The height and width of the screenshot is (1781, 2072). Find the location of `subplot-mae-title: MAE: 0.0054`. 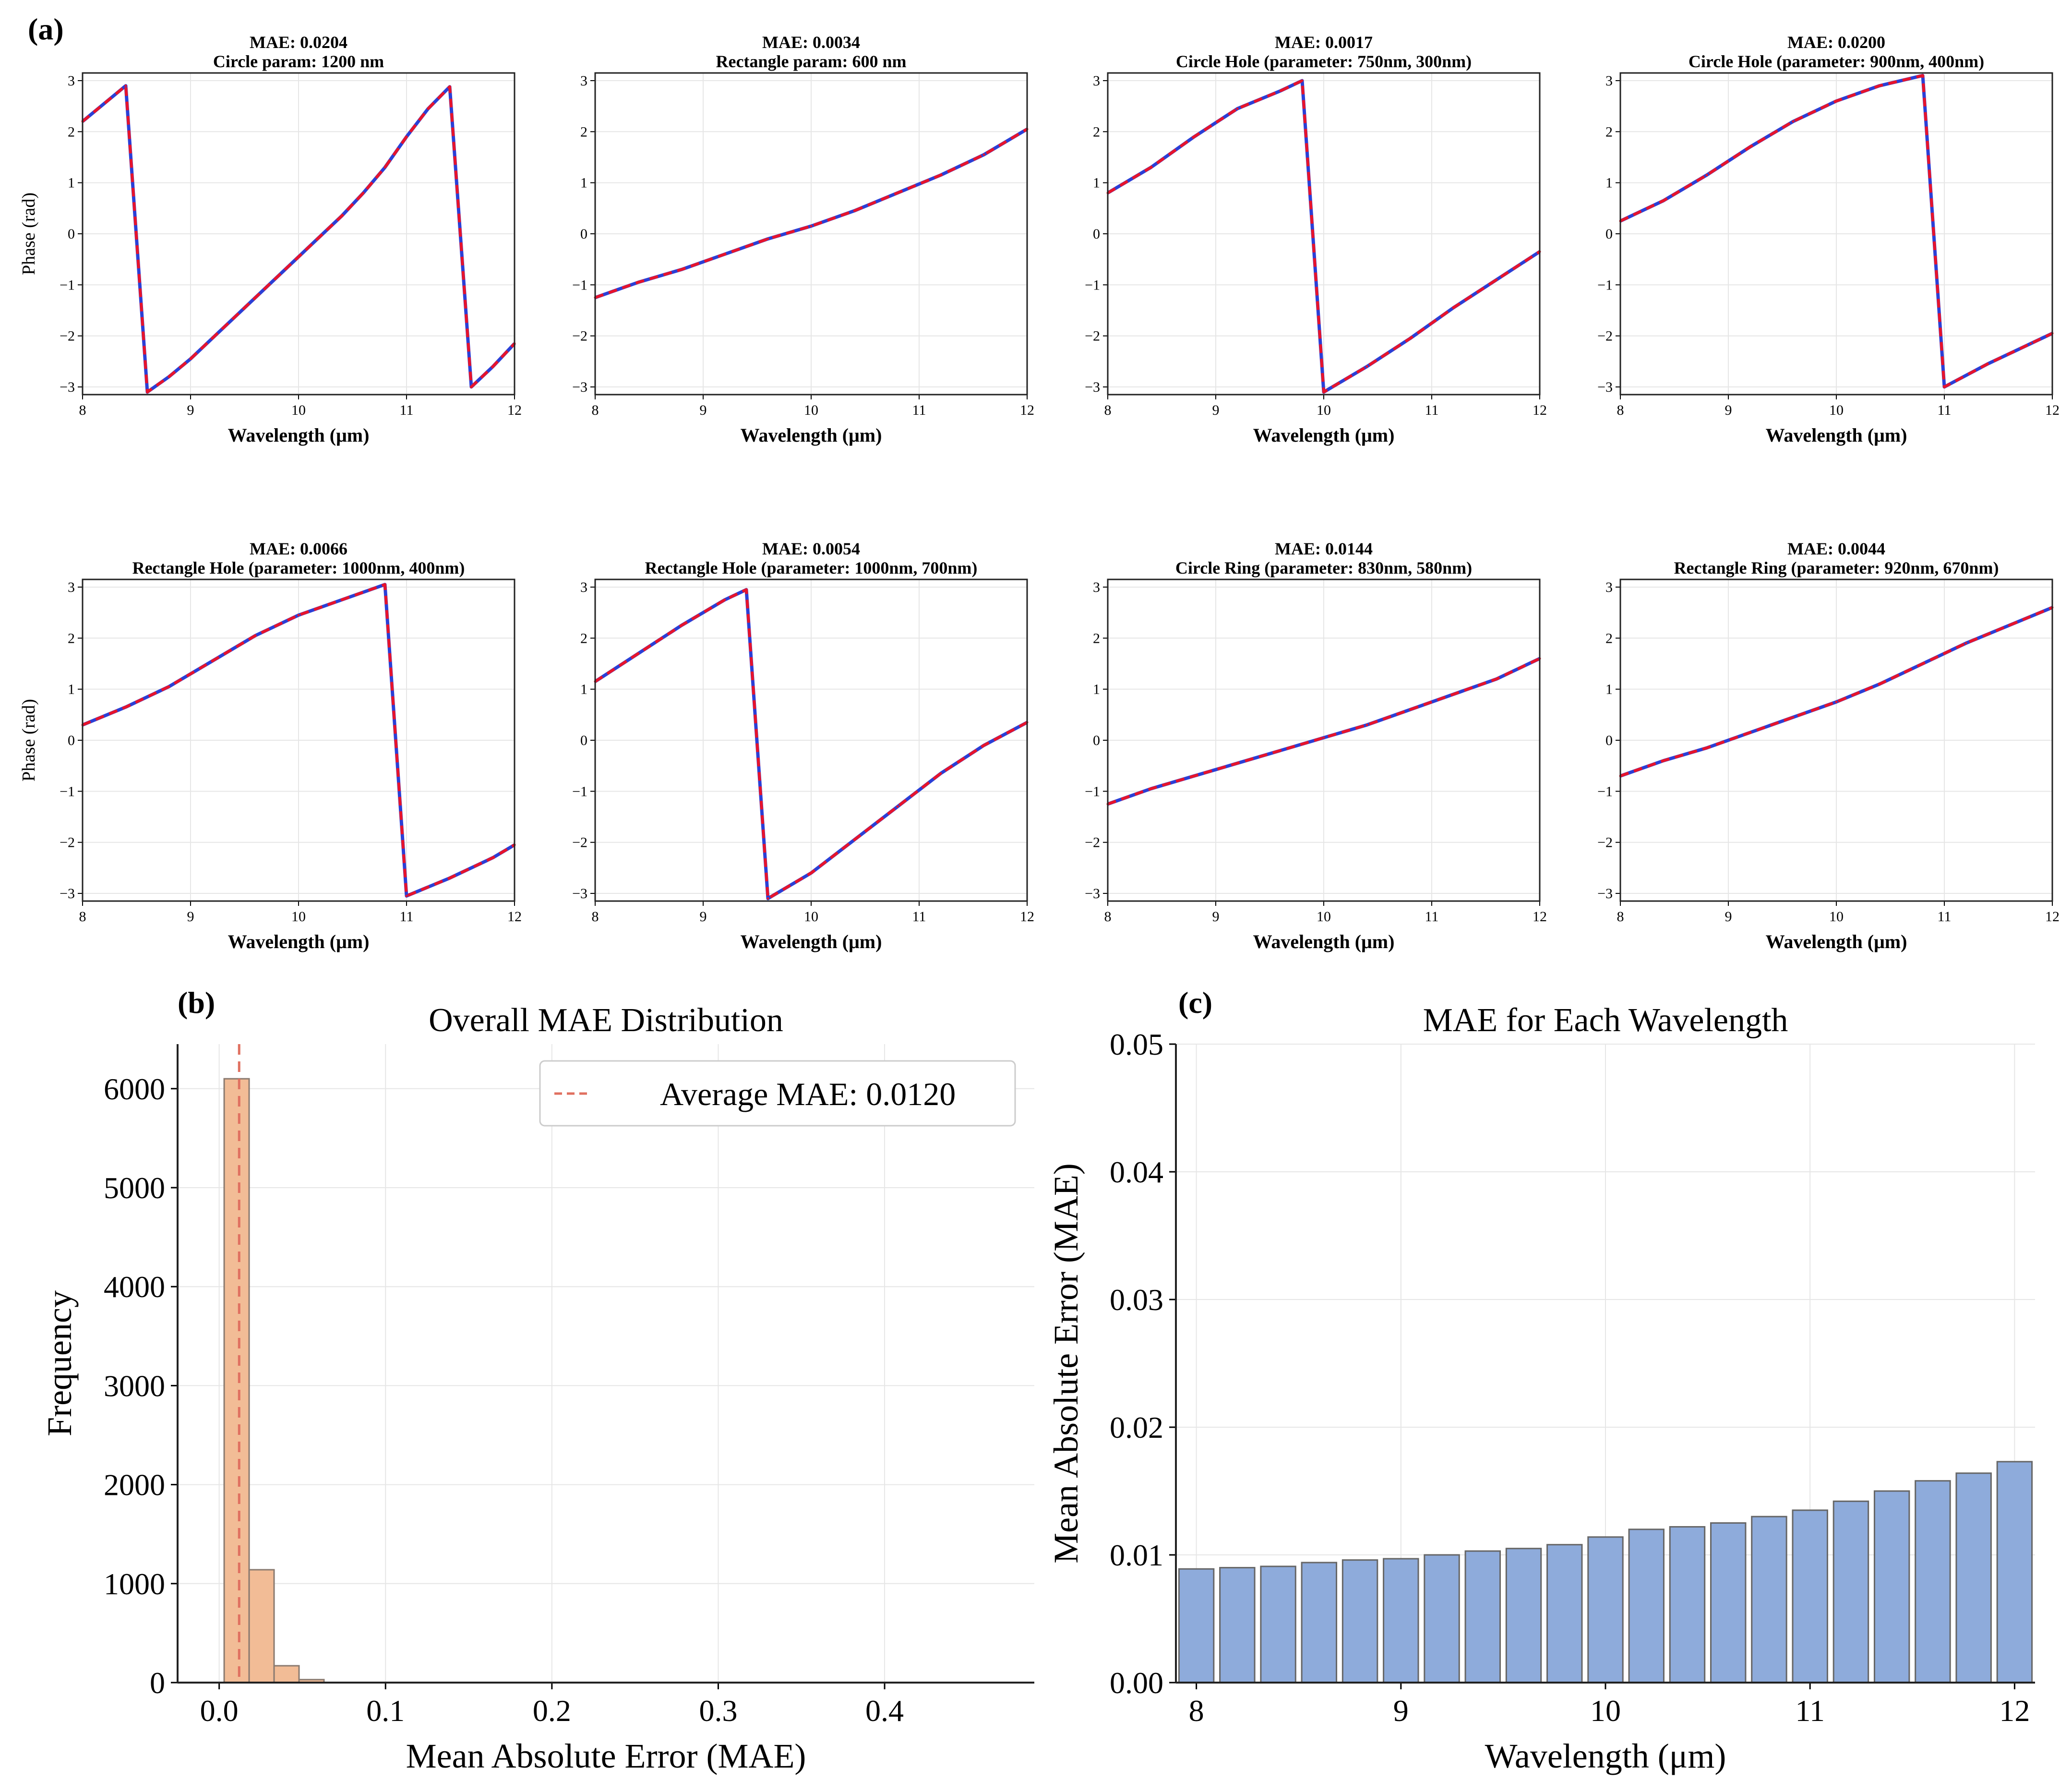

subplot-mae-title: MAE: 0.0054 is located at coordinates (811, 548).